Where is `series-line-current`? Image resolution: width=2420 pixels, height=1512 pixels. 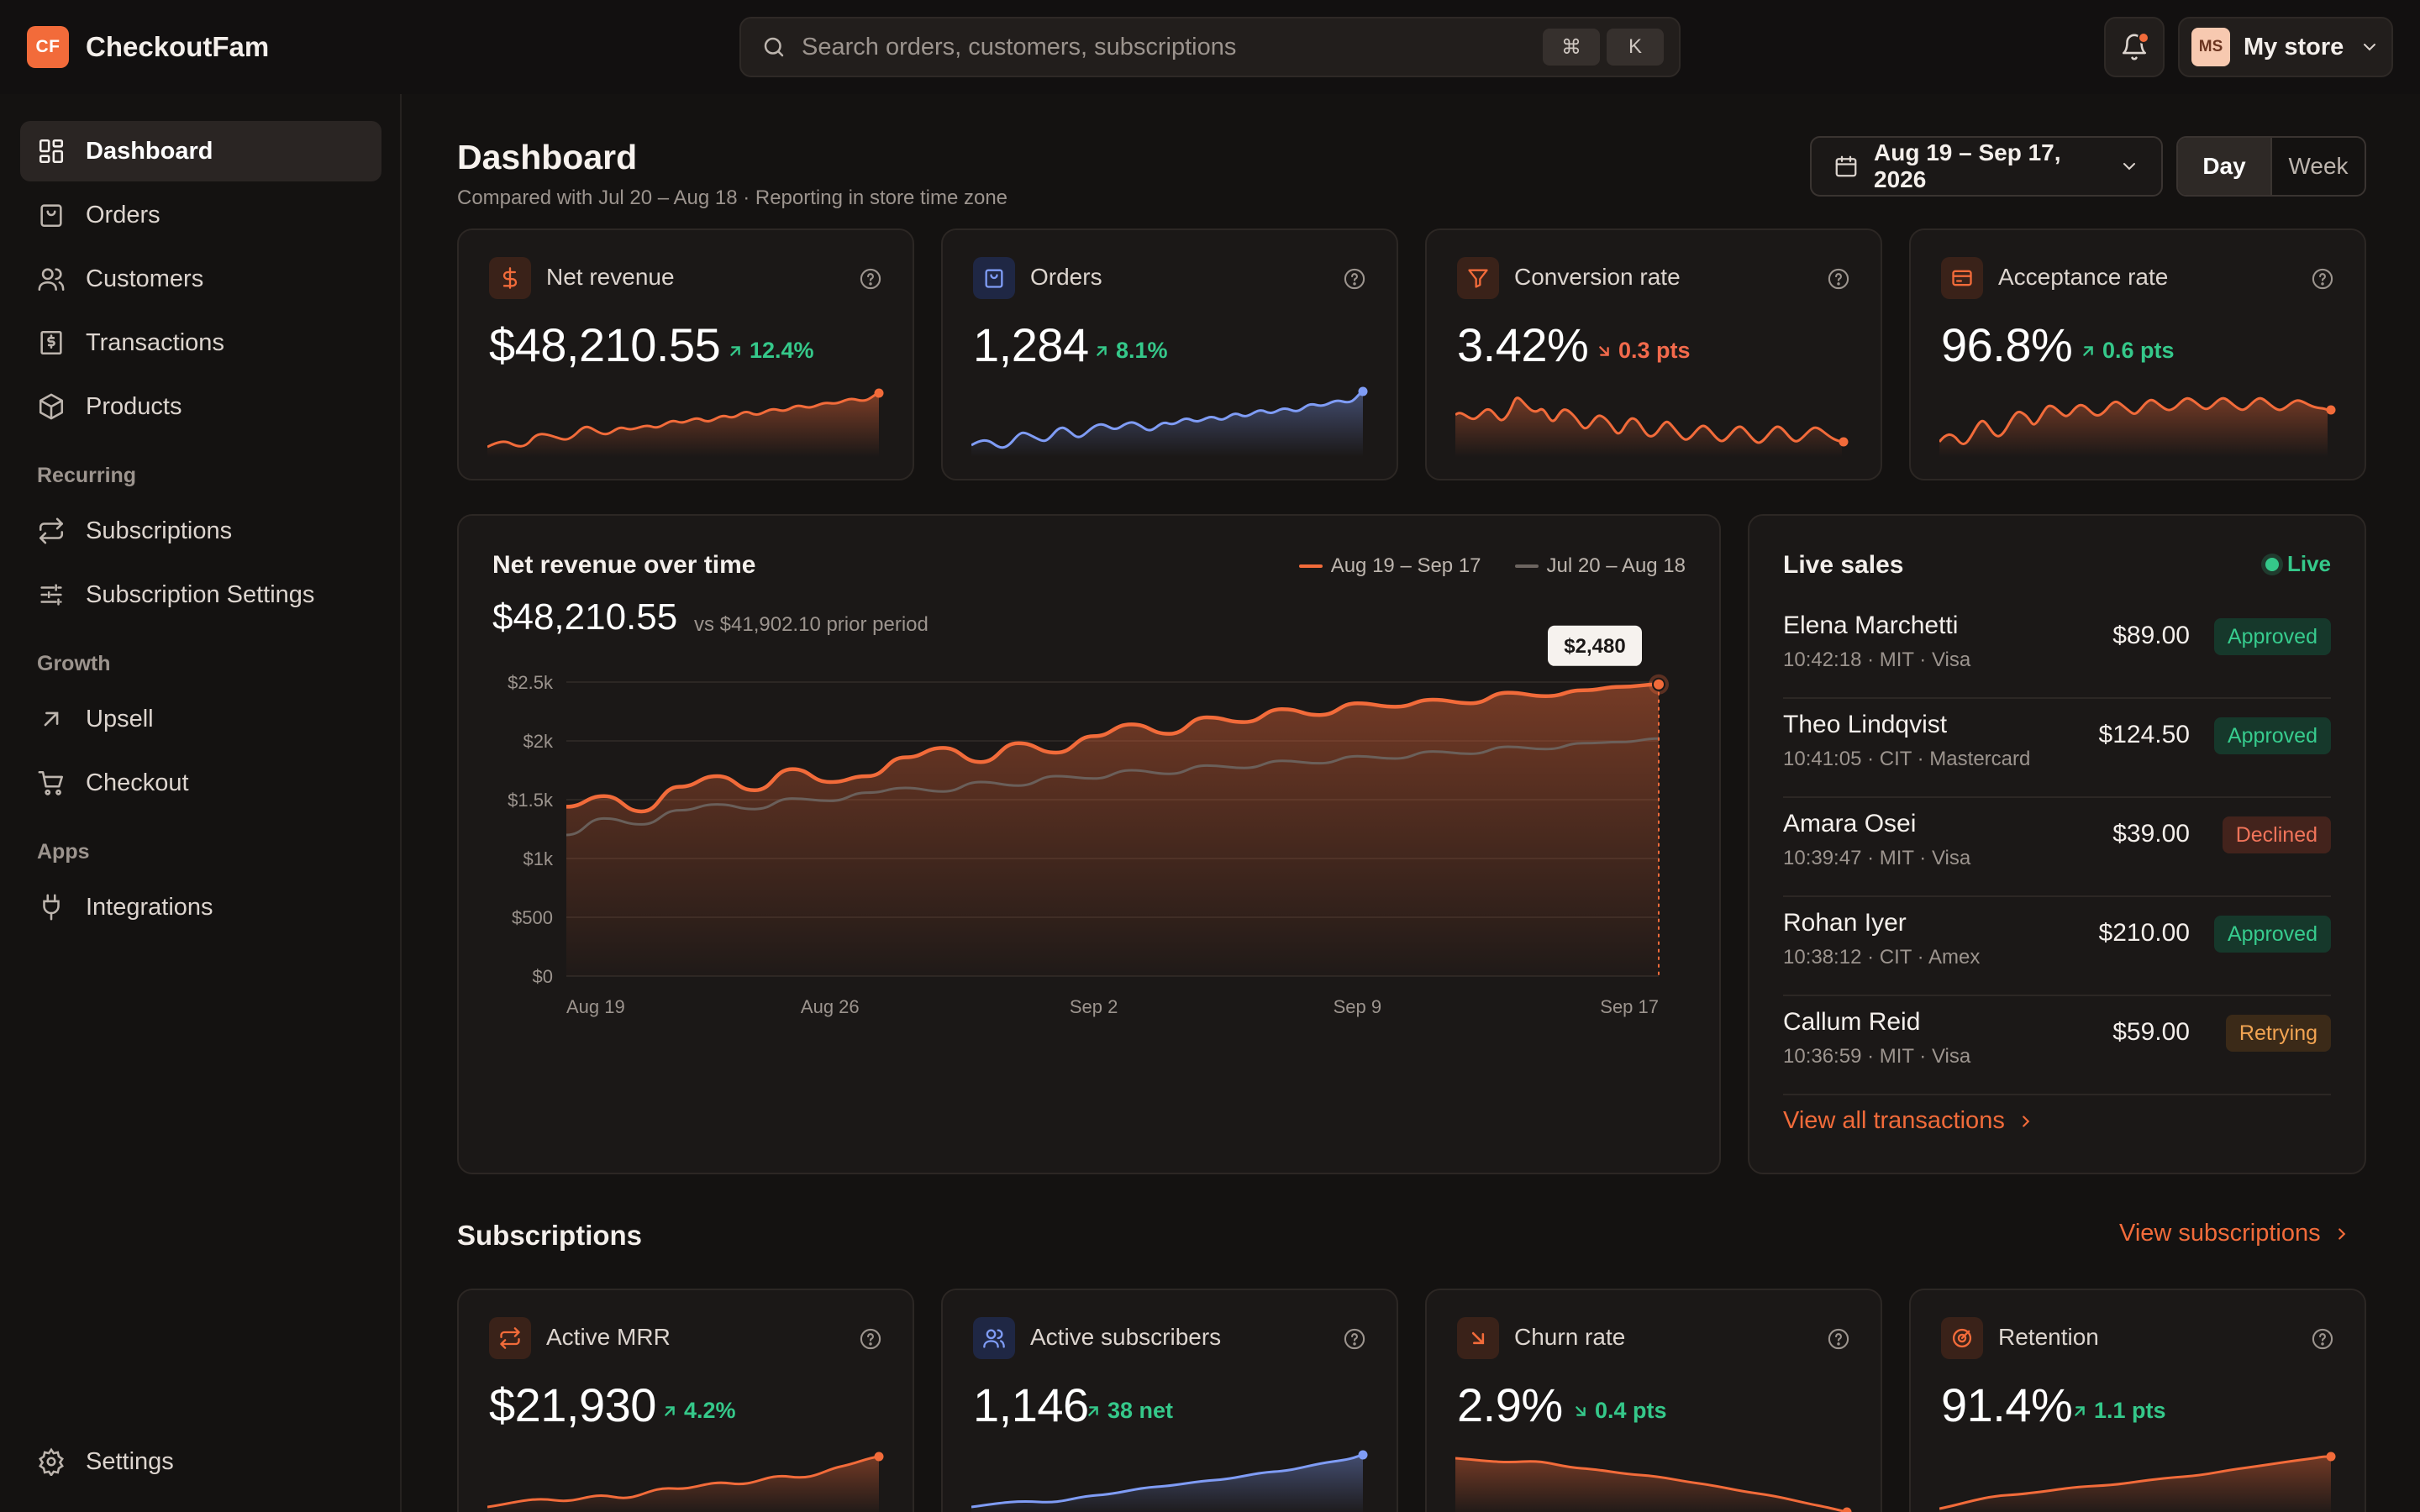
series-line-current is located at coordinates (1113, 748).